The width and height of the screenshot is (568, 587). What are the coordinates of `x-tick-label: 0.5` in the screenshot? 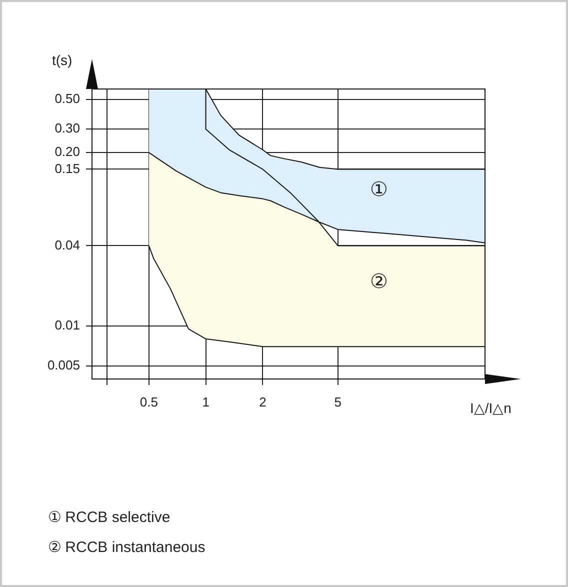 It's located at (149, 402).